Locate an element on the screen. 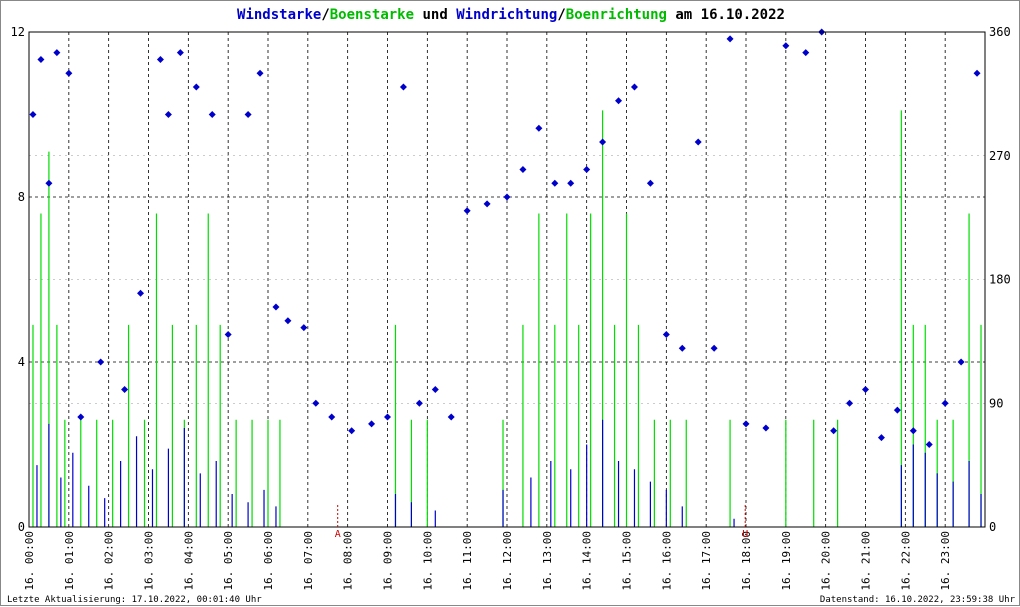  x-tick-label: 16. 04:00 is located at coordinates (188, 561).